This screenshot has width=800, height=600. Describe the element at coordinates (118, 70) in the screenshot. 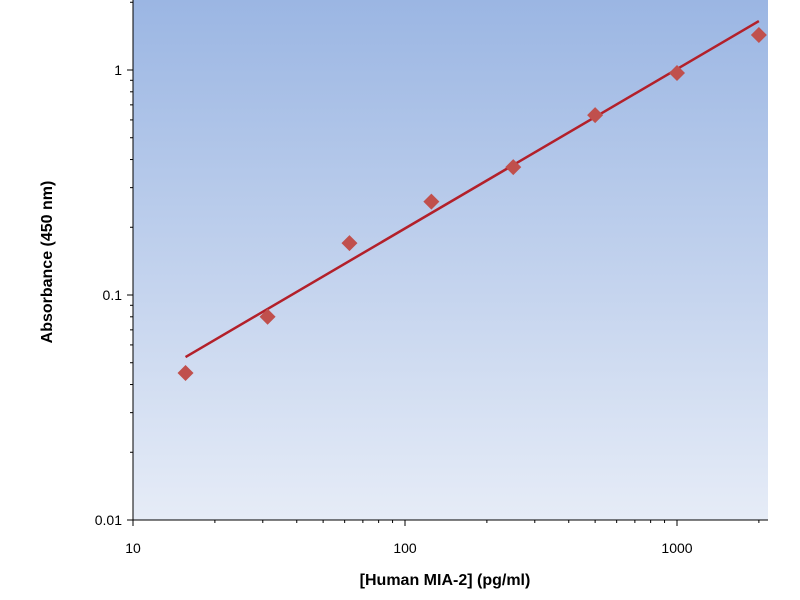

I see `y-tick-label: 1` at that location.